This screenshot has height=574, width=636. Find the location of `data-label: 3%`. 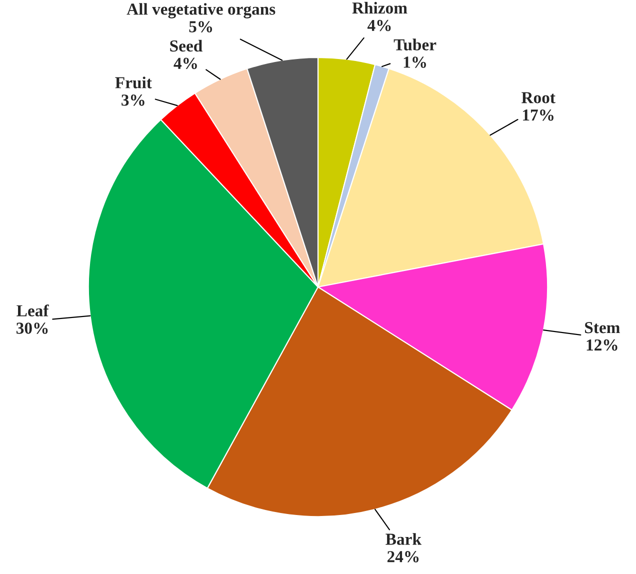

data-label: 3% is located at coordinates (133, 100).